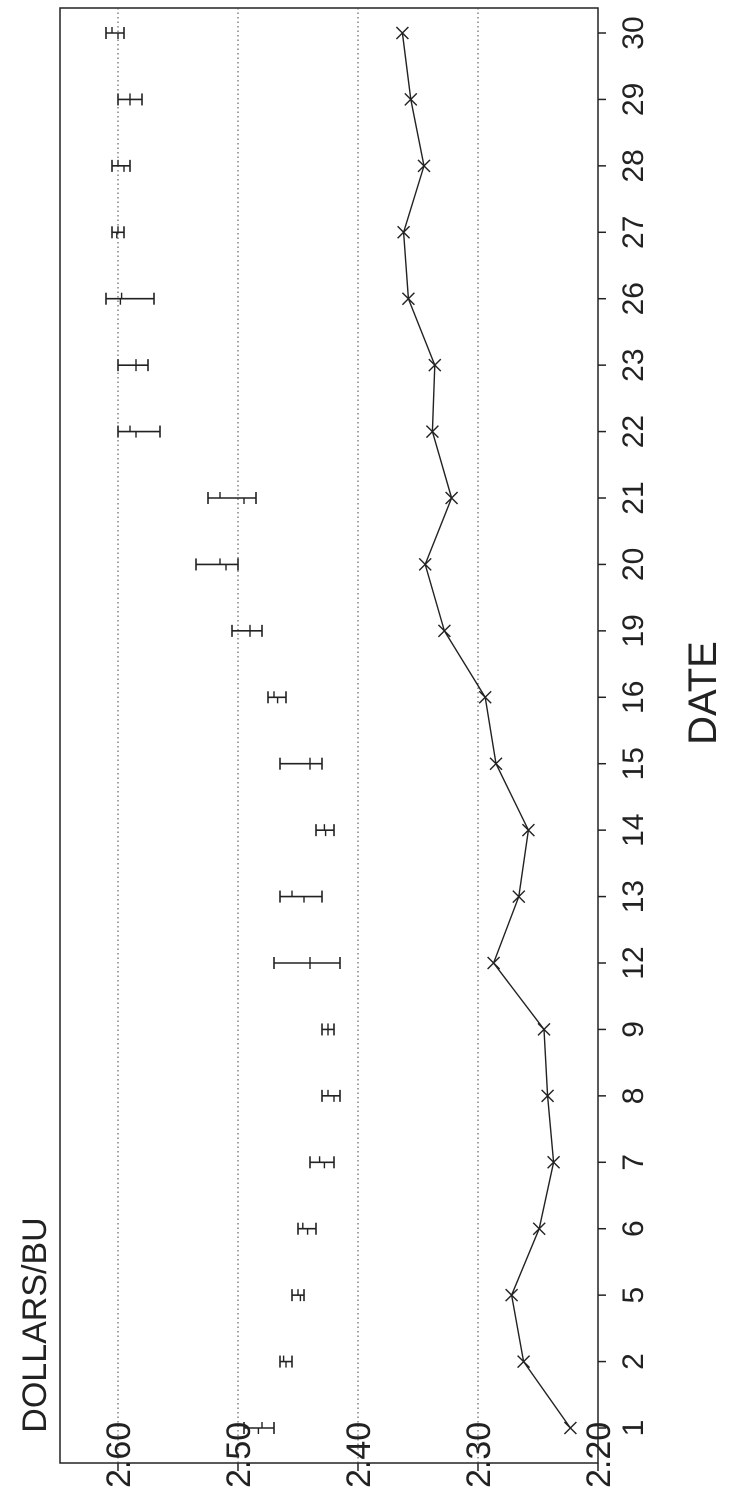 This screenshot has width=735, height=1495. I want to click on y-tick-label: 2.50, so click(239, 1455).